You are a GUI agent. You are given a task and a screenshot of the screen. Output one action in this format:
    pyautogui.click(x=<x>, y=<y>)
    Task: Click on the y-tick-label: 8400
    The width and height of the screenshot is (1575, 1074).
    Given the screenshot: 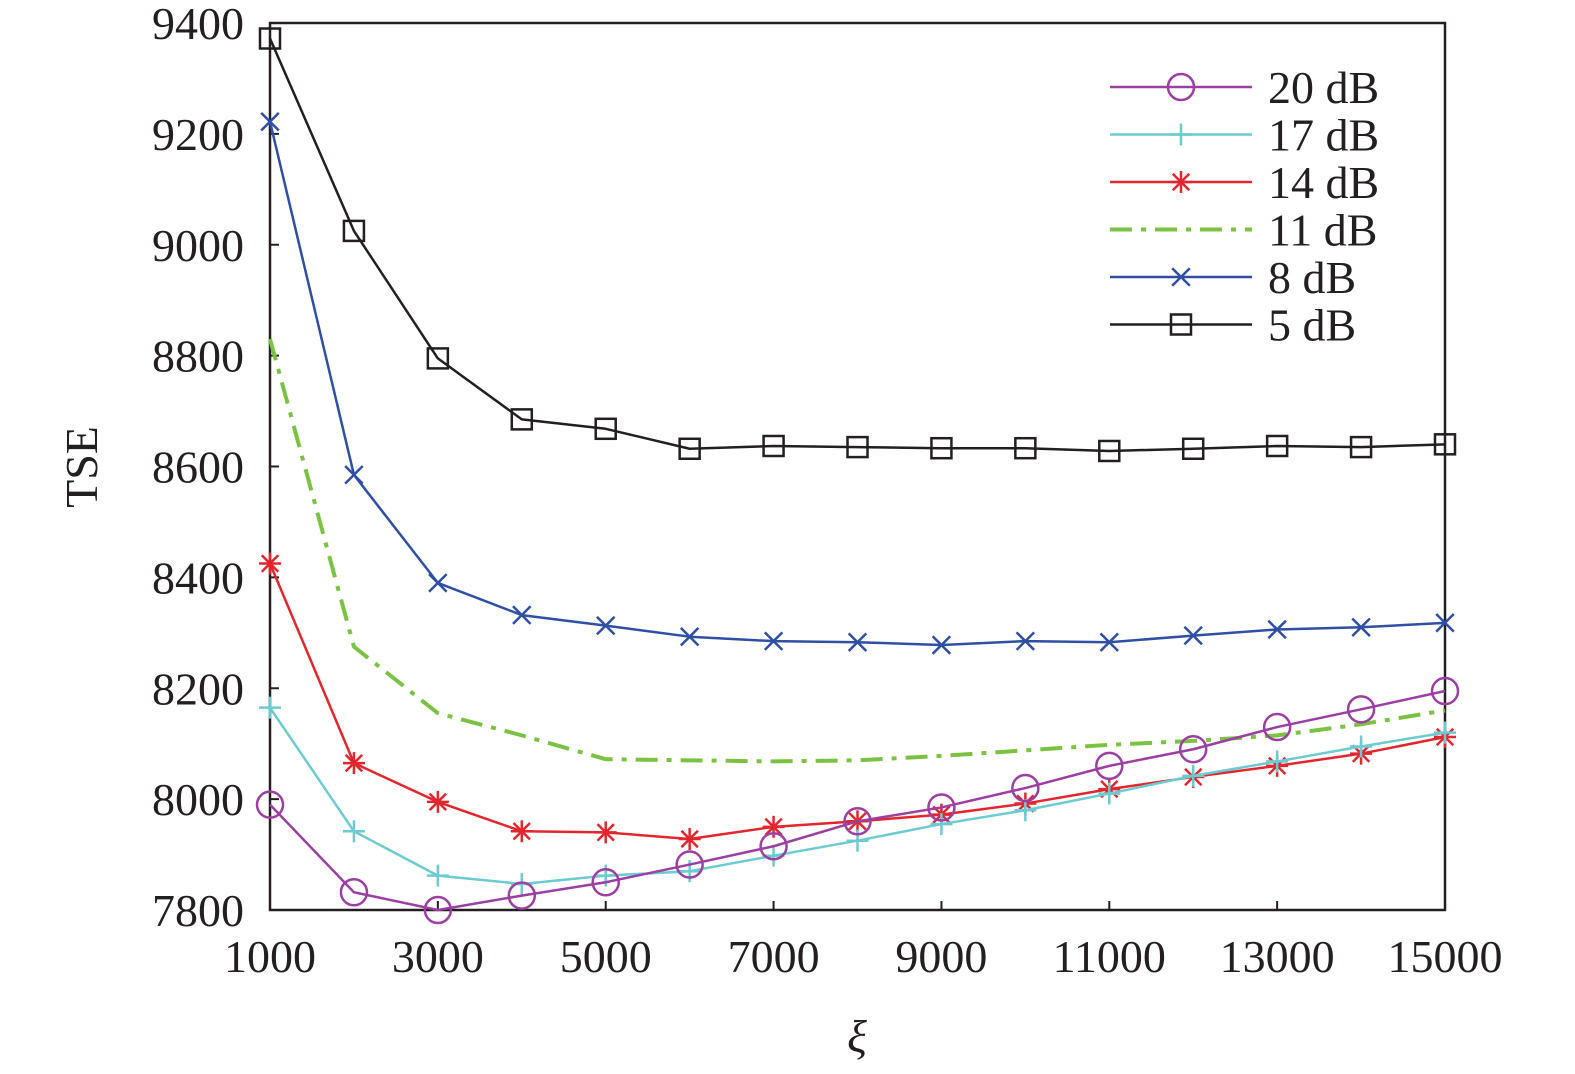 What is the action you would take?
    pyautogui.click(x=198, y=577)
    